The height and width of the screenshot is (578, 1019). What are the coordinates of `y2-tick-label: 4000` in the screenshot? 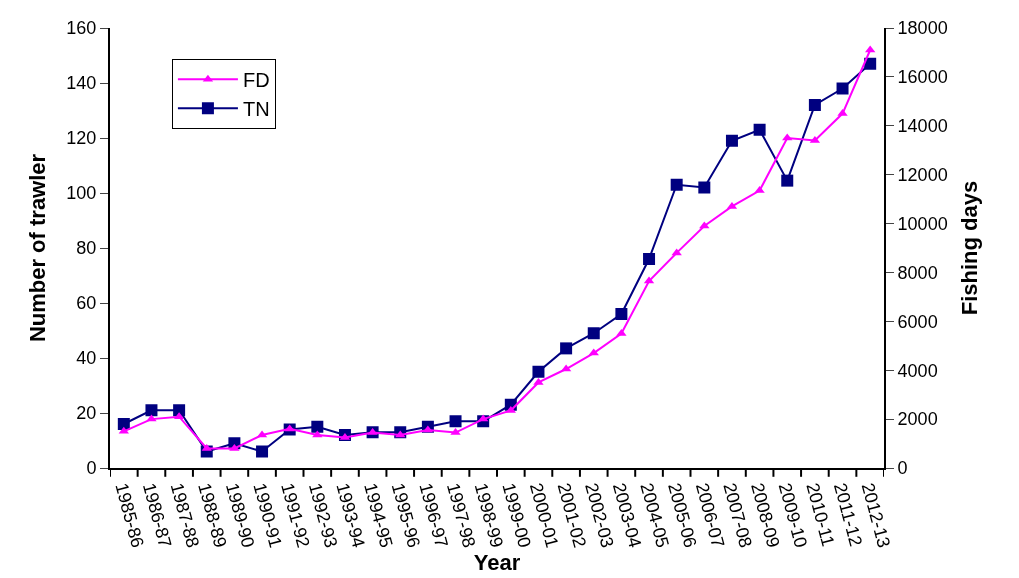 It's located at (917, 370).